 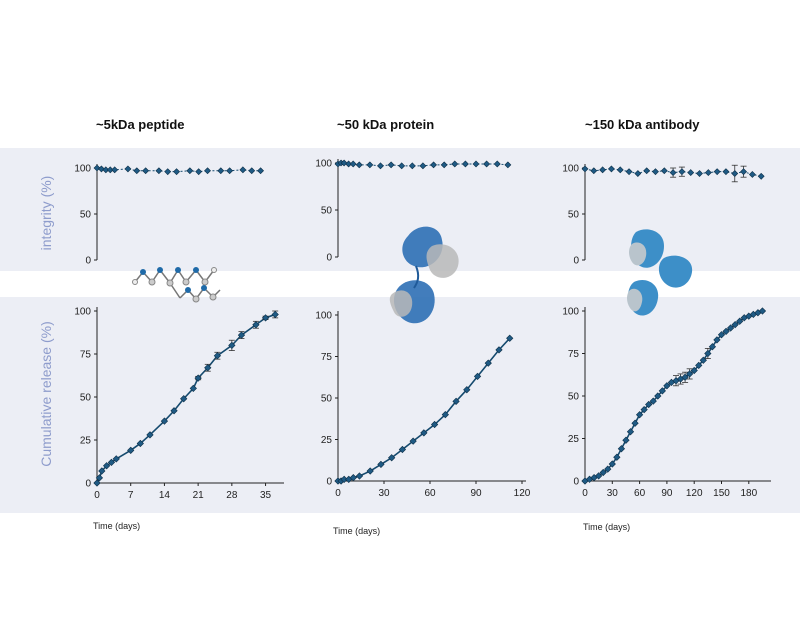 I want to click on antibody-release-ytick-label: 25, so click(x=574, y=439).